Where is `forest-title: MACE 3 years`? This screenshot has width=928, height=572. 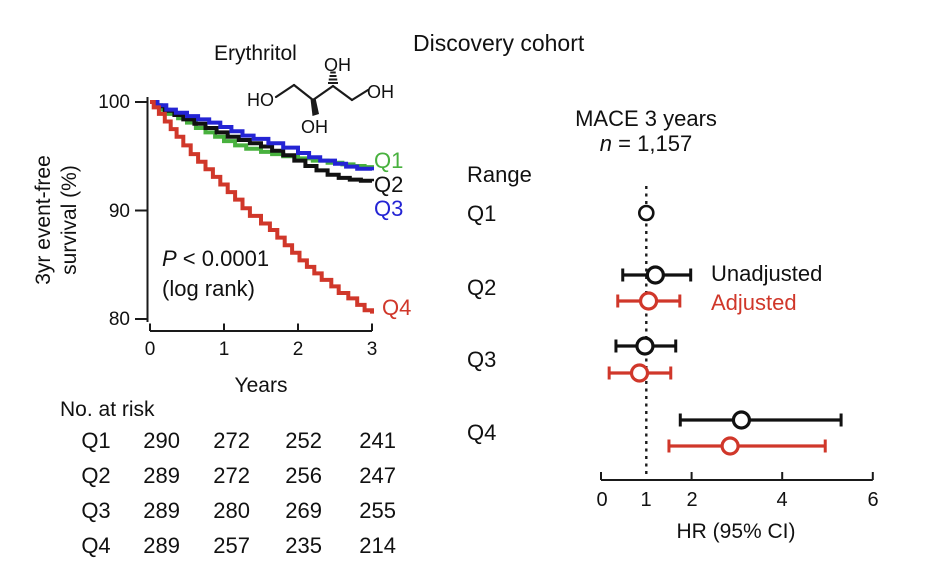 forest-title: MACE 3 years is located at coordinates (646, 118).